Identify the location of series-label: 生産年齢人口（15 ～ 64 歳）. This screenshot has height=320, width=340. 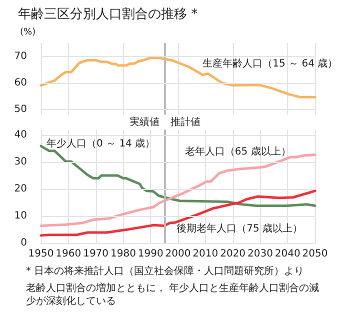
(270, 64).